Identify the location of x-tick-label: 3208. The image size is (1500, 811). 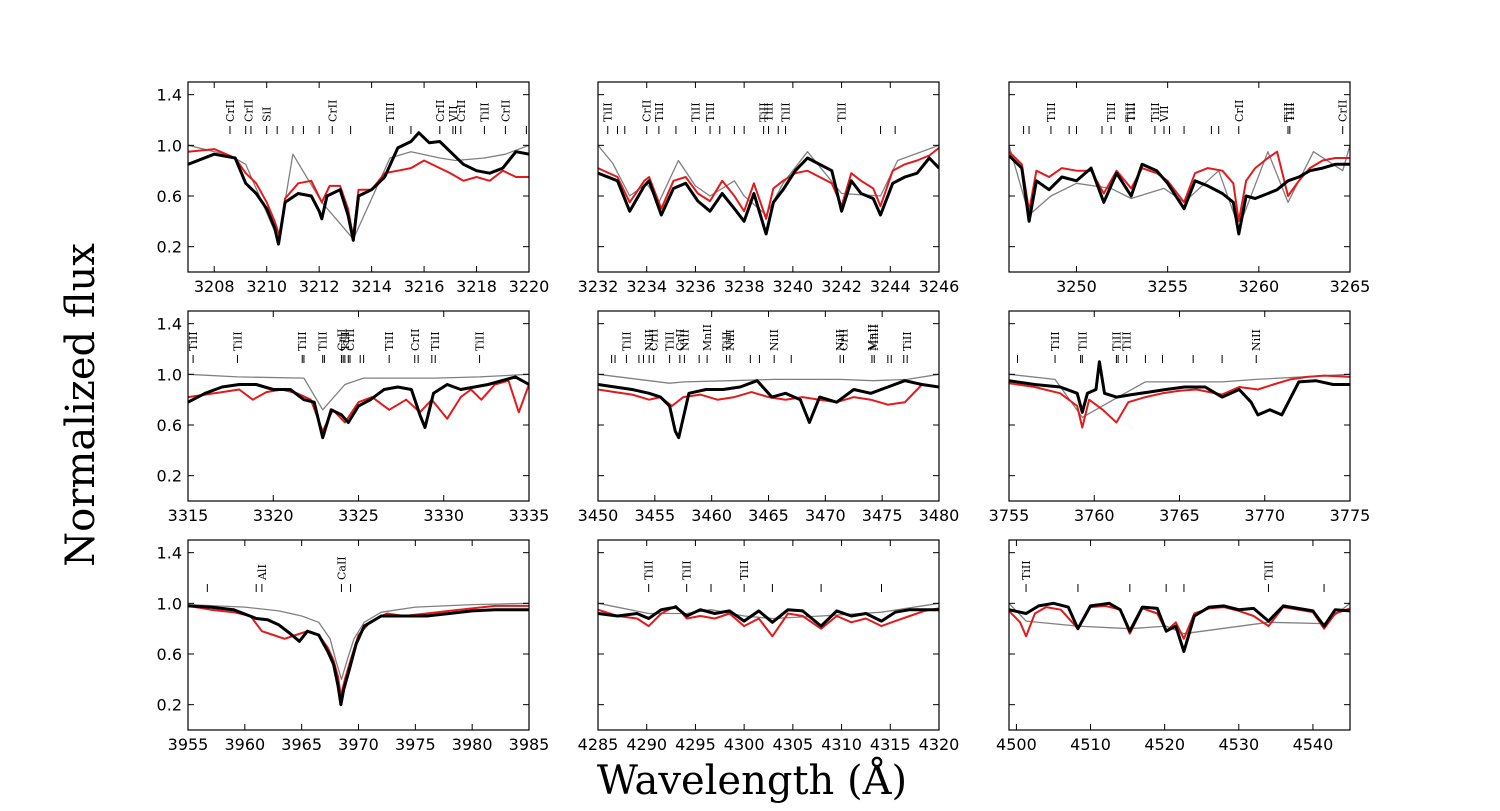
(214, 286).